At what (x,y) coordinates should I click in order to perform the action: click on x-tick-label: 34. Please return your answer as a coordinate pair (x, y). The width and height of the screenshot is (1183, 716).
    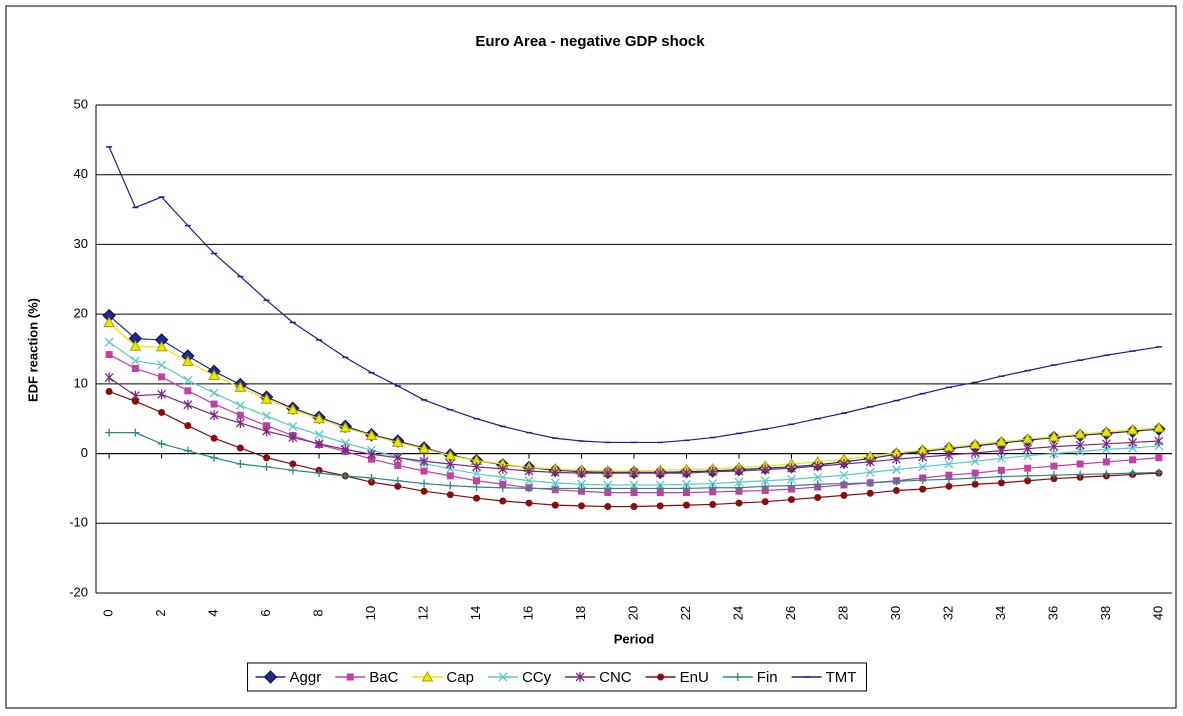
    Looking at the image, I should click on (1000, 613).